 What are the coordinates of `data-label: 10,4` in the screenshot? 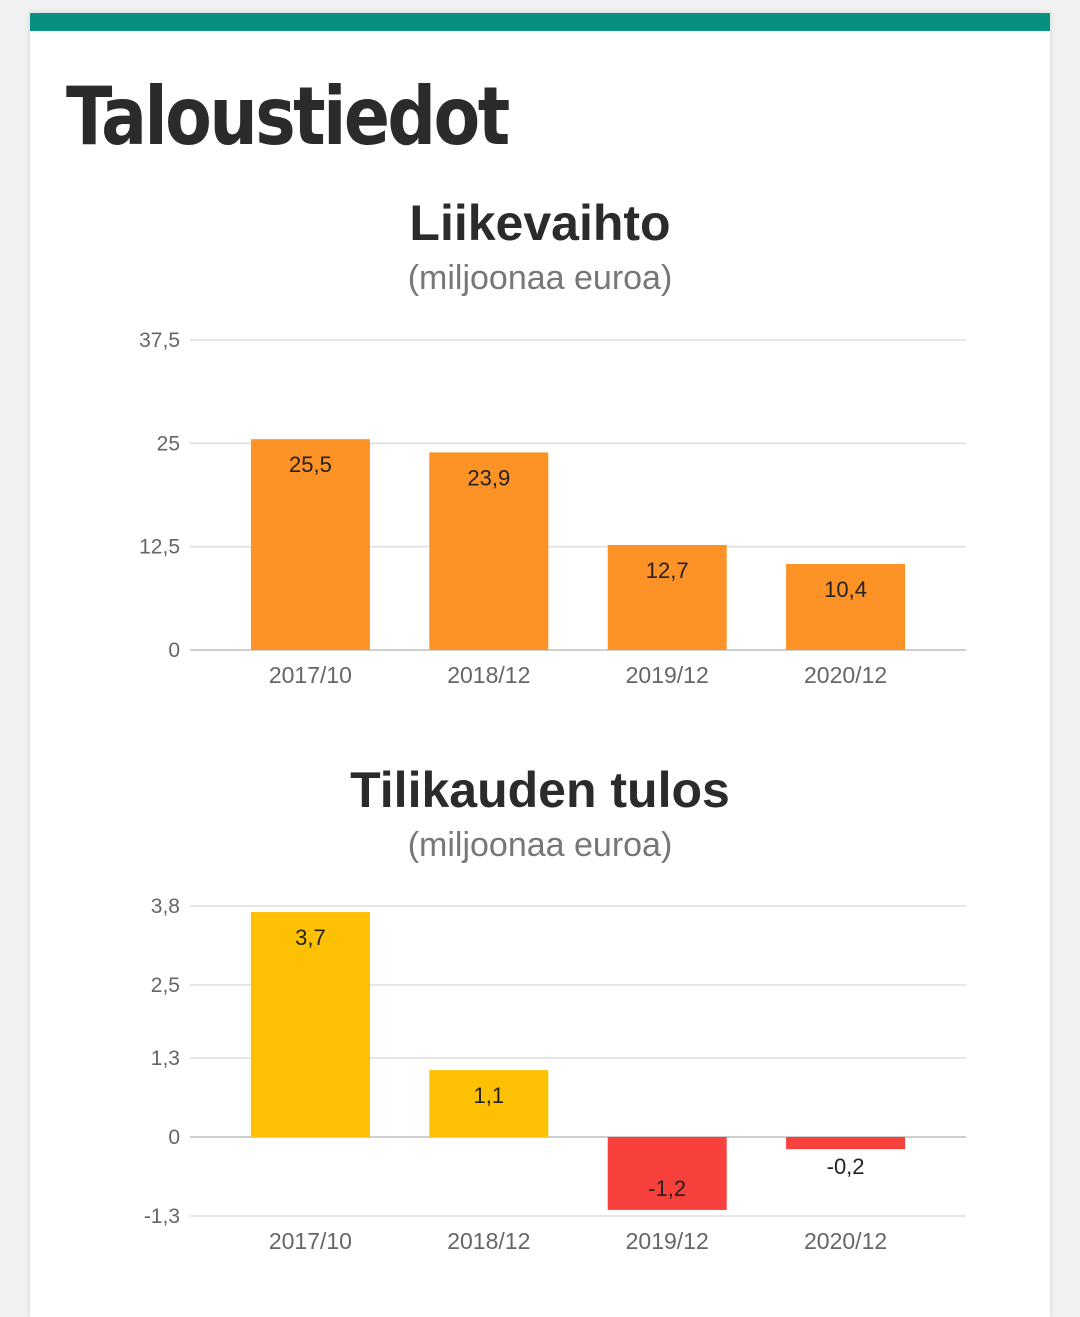 It's located at (845, 589).